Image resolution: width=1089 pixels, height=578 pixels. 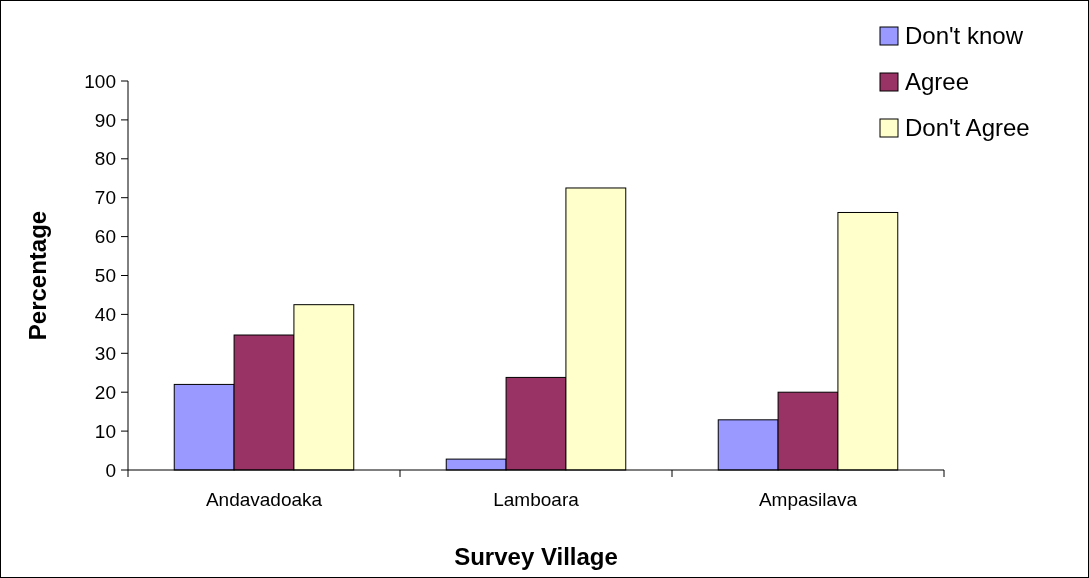 What do you see at coordinates (536, 499) in the screenshot?
I see `x-tick-label: Lamboara` at bounding box center [536, 499].